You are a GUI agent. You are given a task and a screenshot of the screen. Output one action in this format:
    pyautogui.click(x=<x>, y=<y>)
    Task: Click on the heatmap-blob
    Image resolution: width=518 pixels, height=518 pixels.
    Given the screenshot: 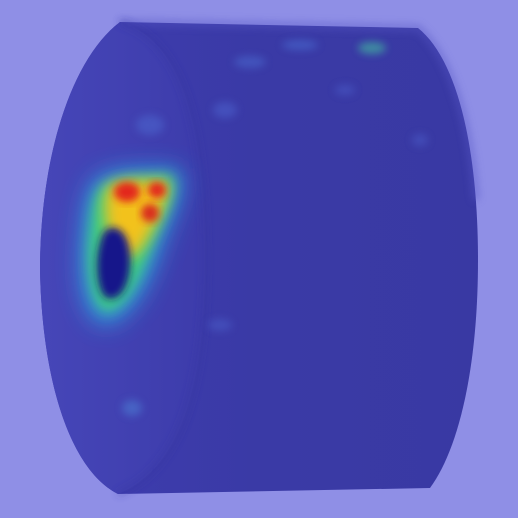 What is the action you would take?
    pyautogui.click(x=131, y=246)
    